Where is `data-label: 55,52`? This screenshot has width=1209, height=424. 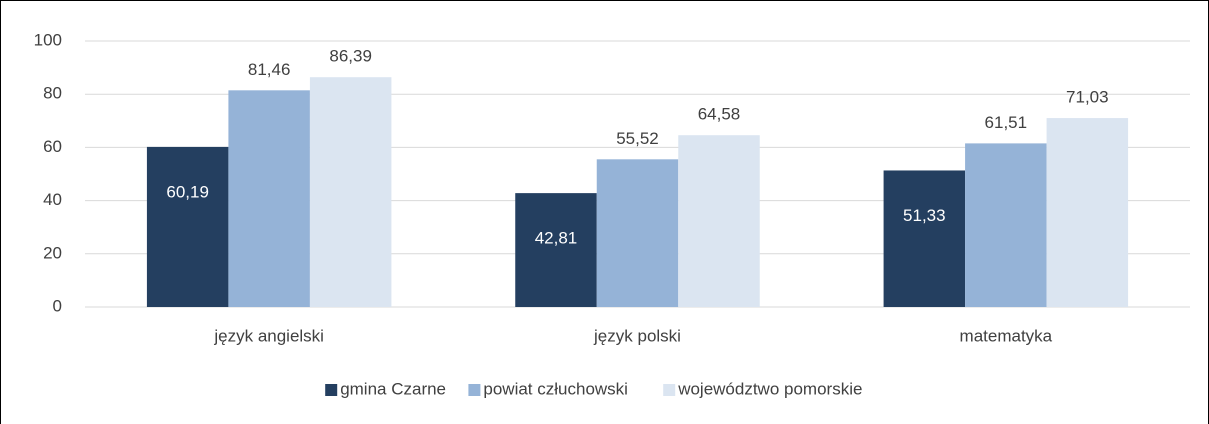
data-label: 55,52 is located at coordinates (637, 138).